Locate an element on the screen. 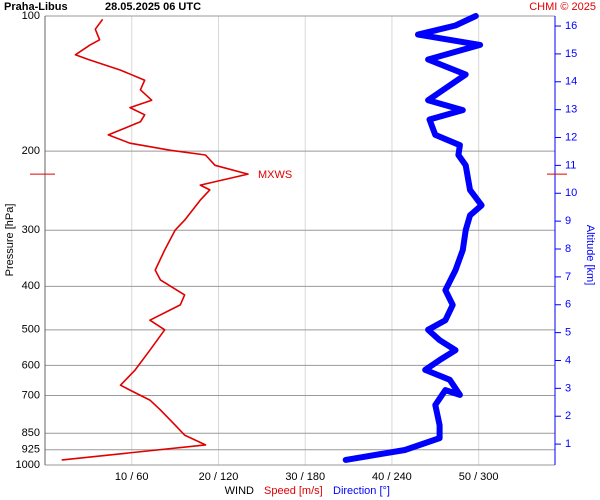  y2-tick-label: 8 is located at coordinates (568, 249).